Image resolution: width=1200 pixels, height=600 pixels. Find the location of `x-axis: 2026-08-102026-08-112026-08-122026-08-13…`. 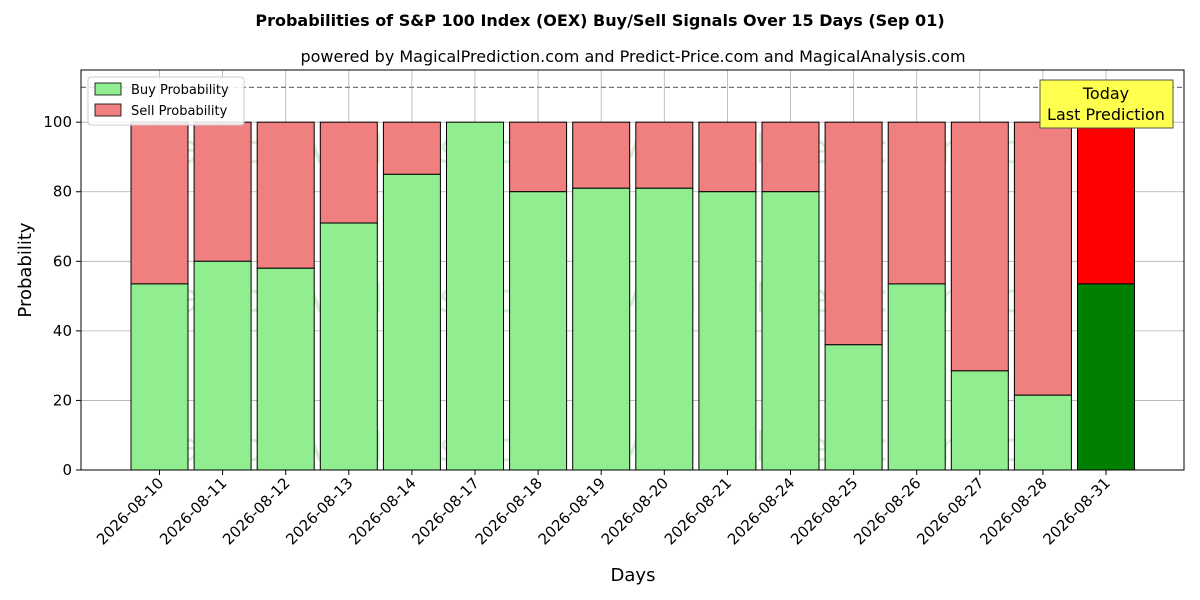

x-axis: 2026-08-102026-08-112026-08-122026-08-13… is located at coordinates (603, 509).